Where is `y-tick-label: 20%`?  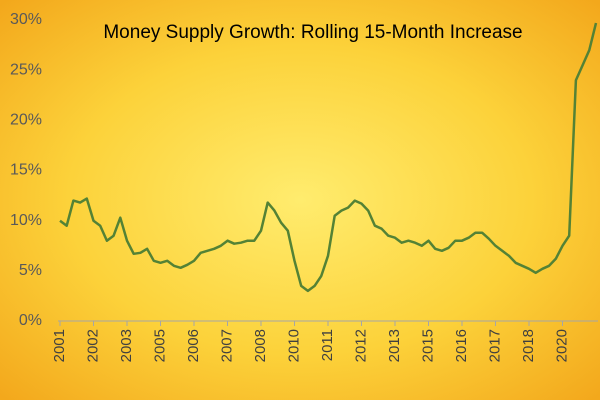 y-tick-label: 20% is located at coordinates (26, 120).